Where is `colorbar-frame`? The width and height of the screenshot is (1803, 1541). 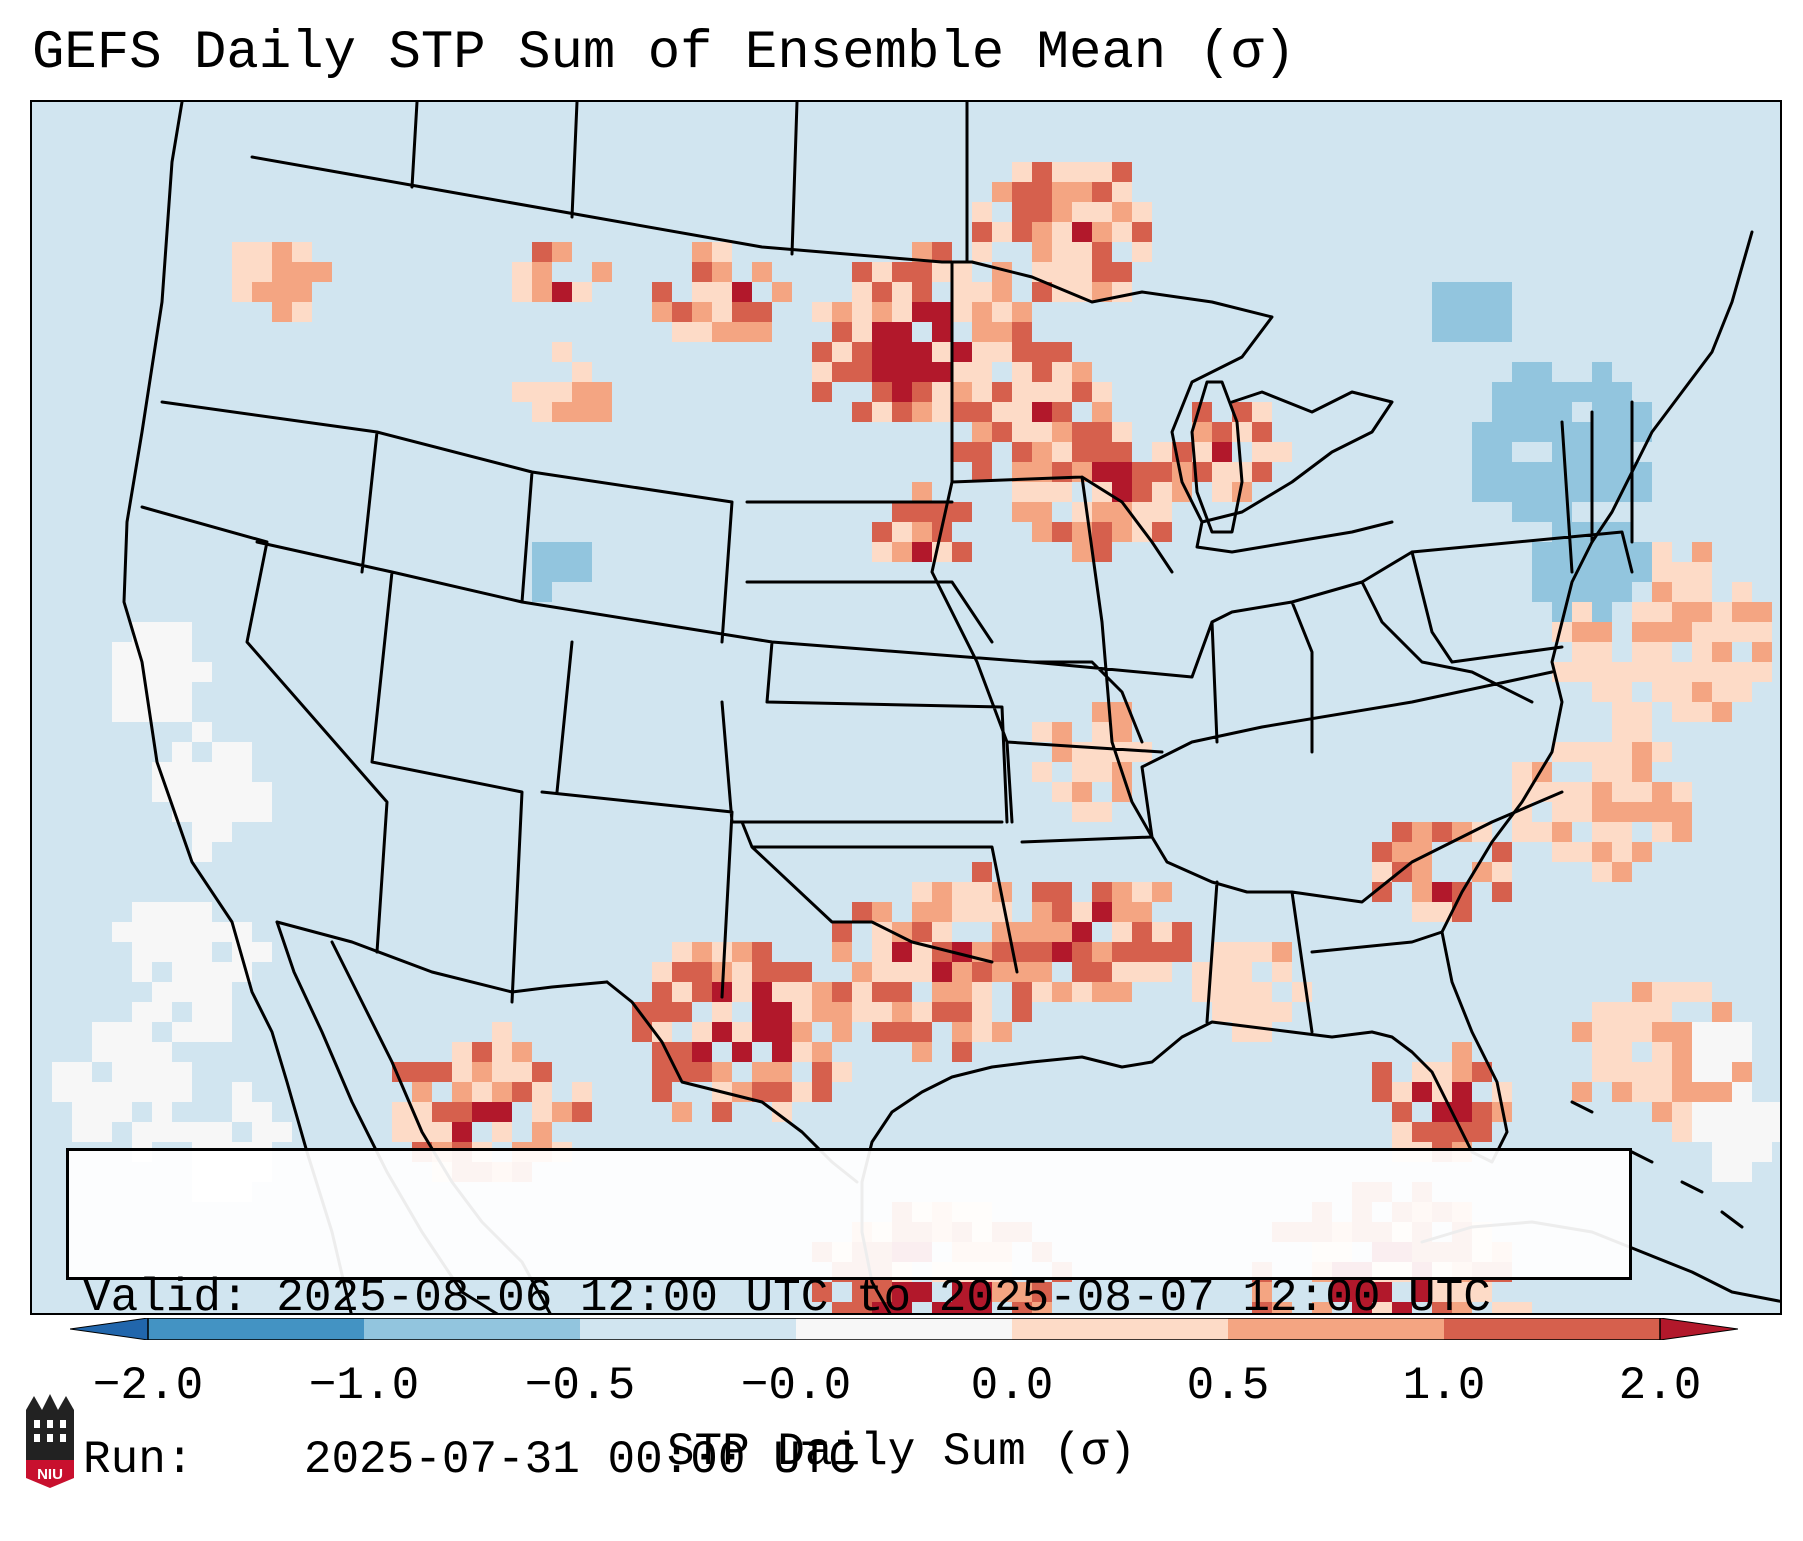
colorbar-frame is located at coordinates (904, 1329).